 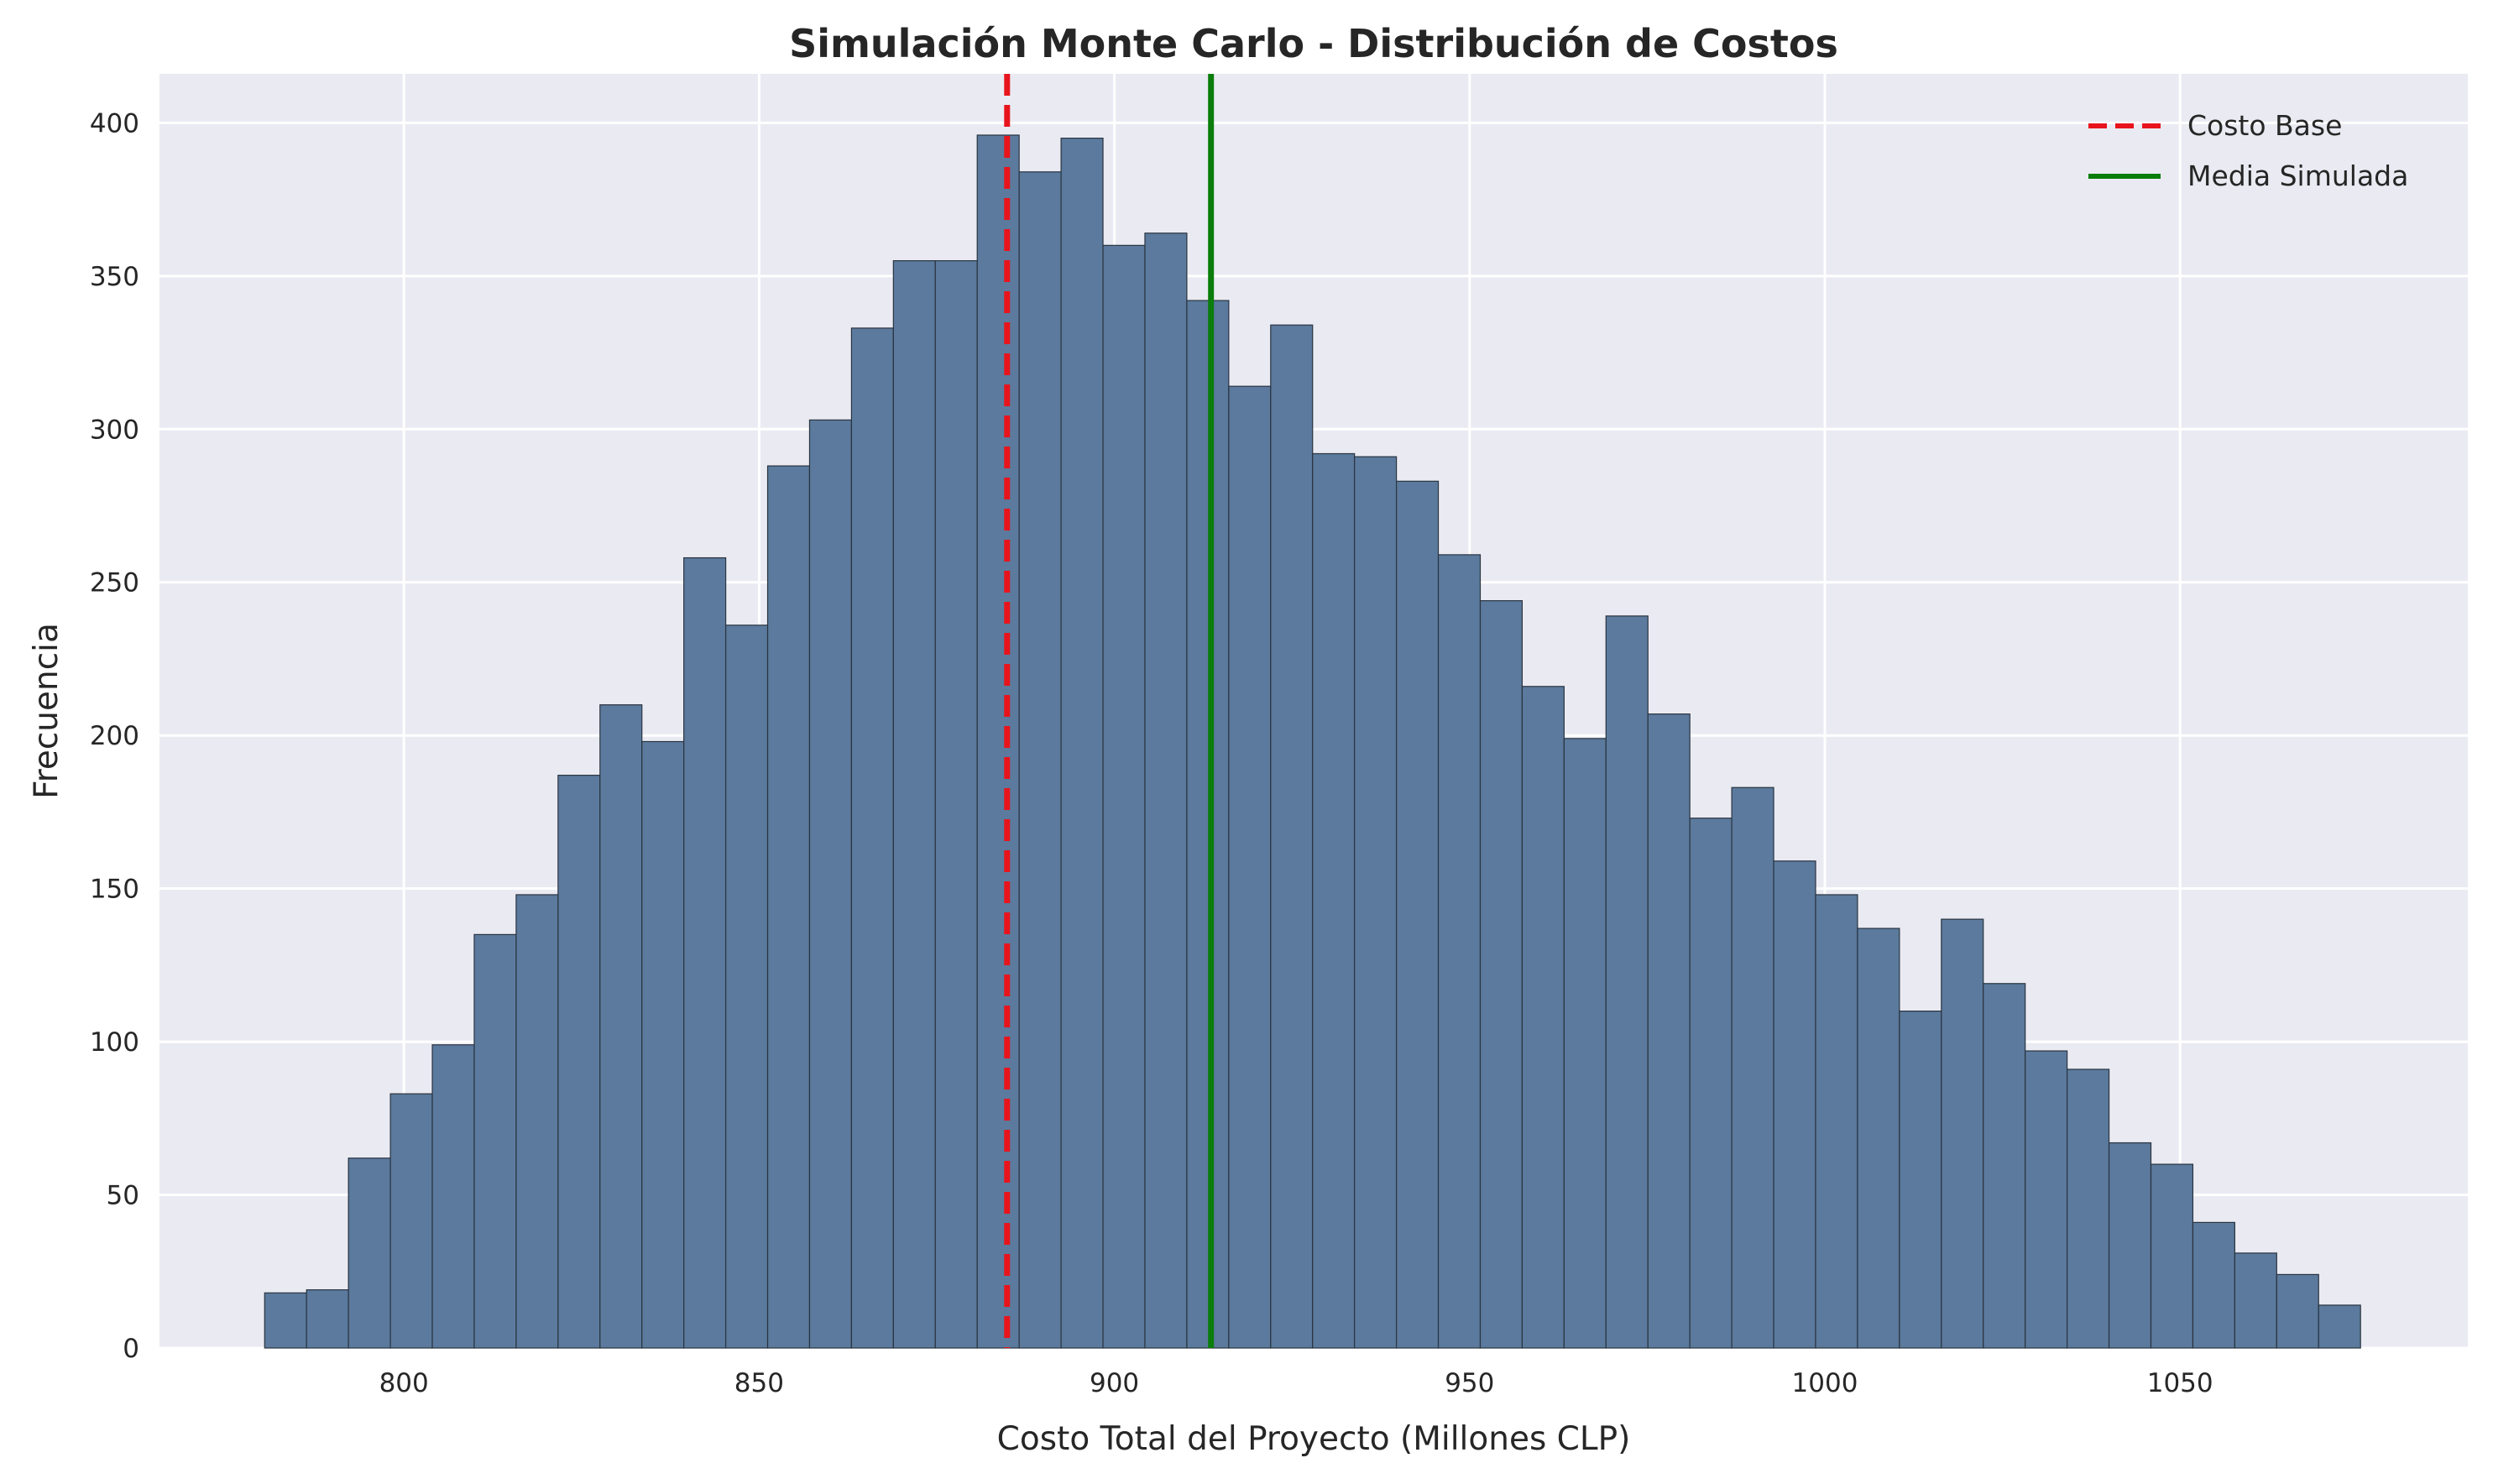 I want to click on y-axis-ticks: 0 50 100 150 200 250 300 350 400, so click(x=115, y=736).